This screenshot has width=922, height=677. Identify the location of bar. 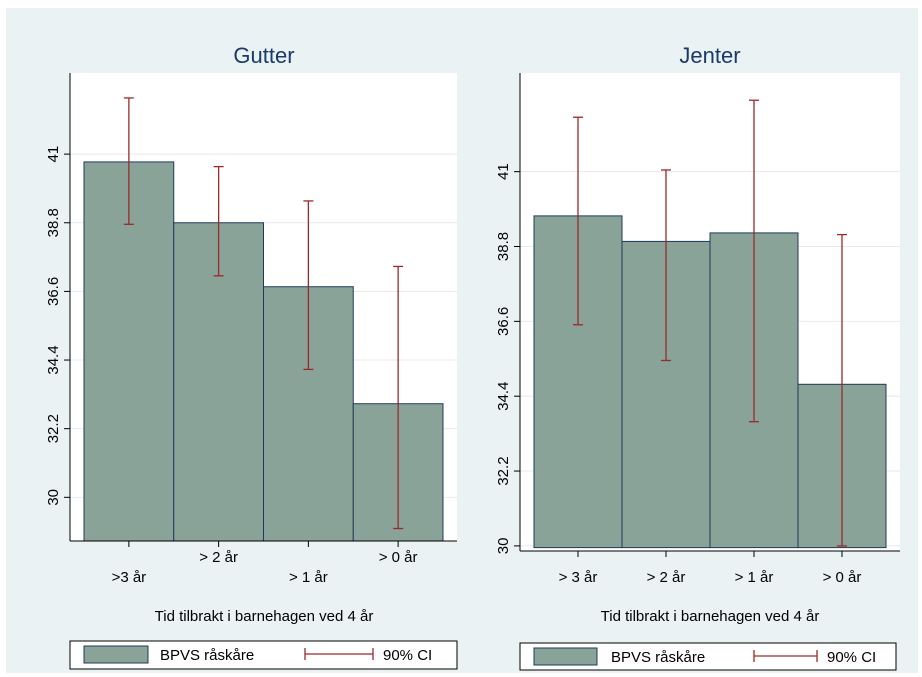
(129, 351).